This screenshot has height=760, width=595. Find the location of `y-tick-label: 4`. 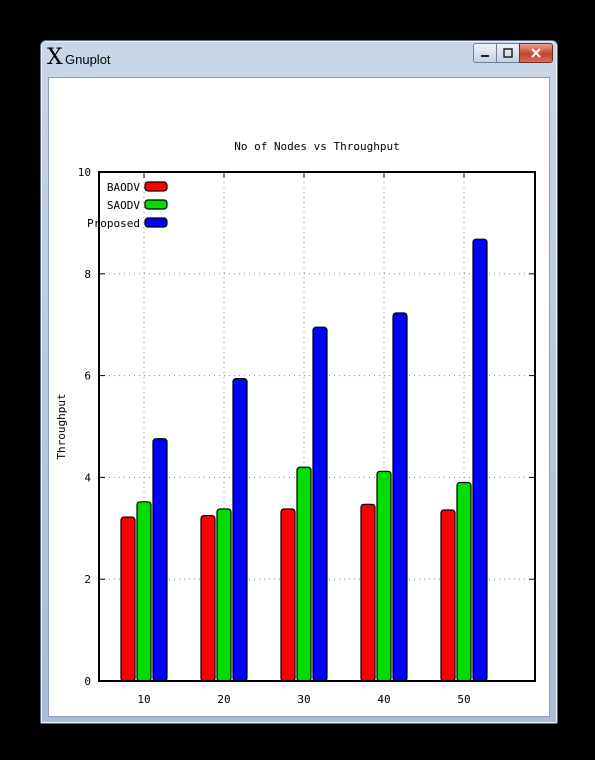

y-tick-label: 4 is located at coordinates (87, 477).